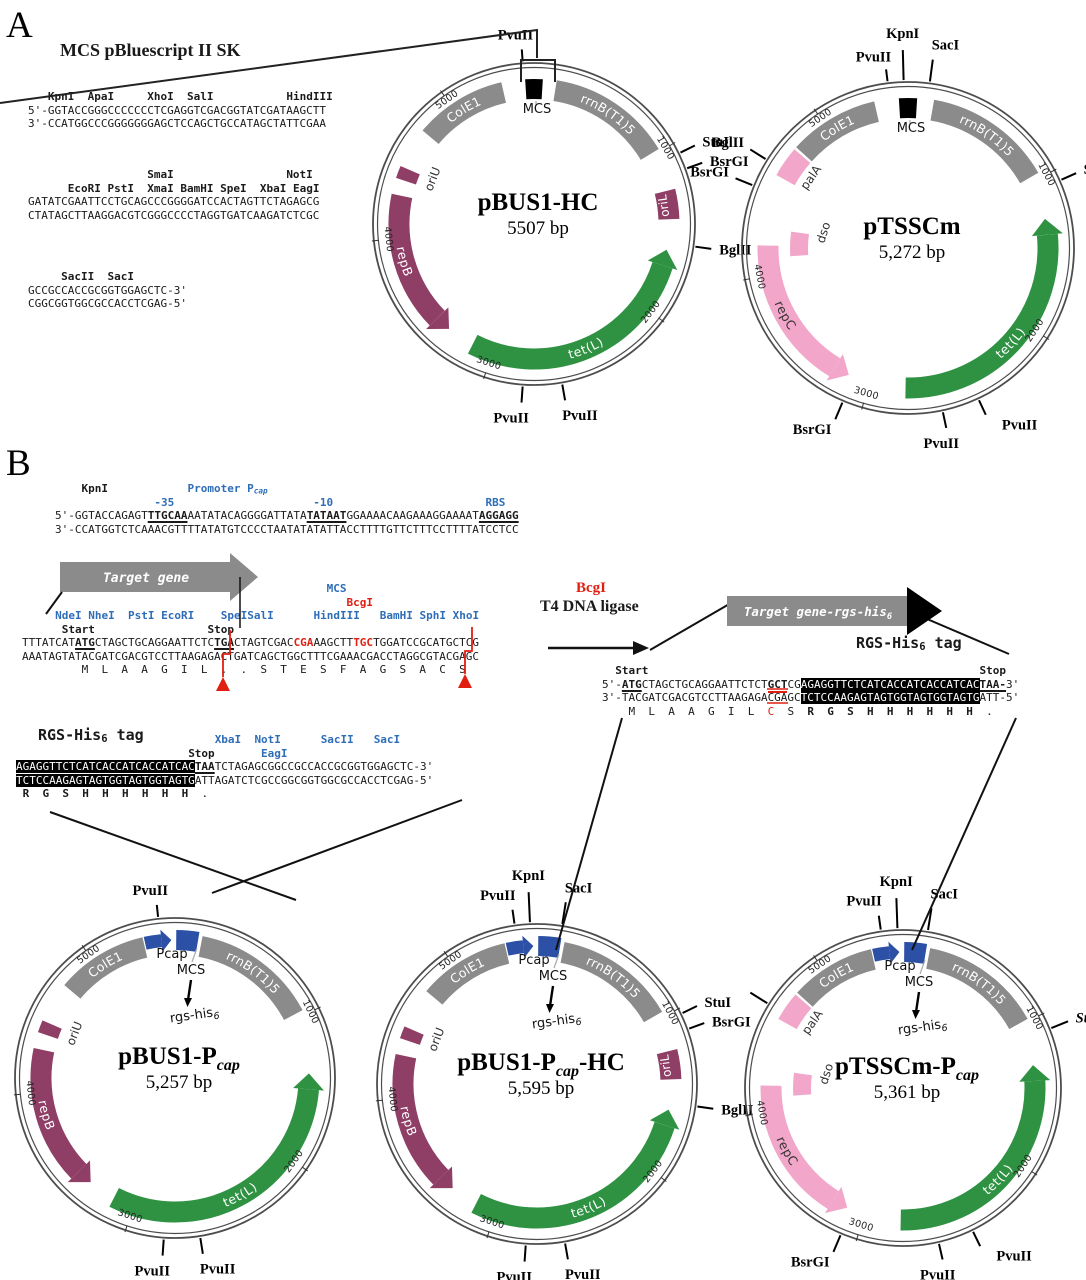 The image size is (1086, 1280). I want to click on feature-repC, so click(799, 311).